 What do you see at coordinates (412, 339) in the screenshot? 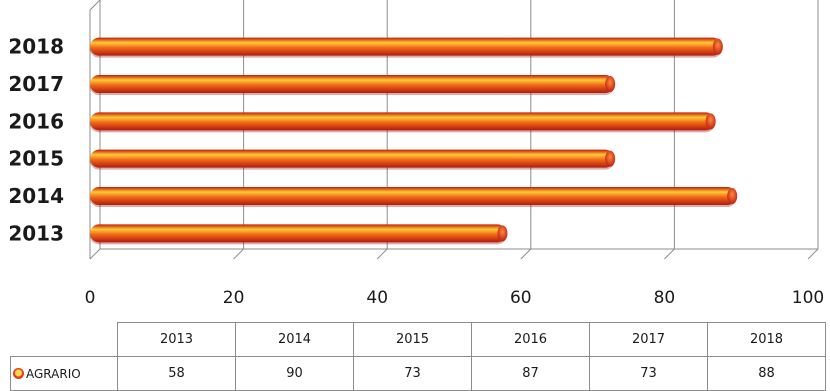
I see `table-header-cell: 2015` at bounding box center [412, 339].